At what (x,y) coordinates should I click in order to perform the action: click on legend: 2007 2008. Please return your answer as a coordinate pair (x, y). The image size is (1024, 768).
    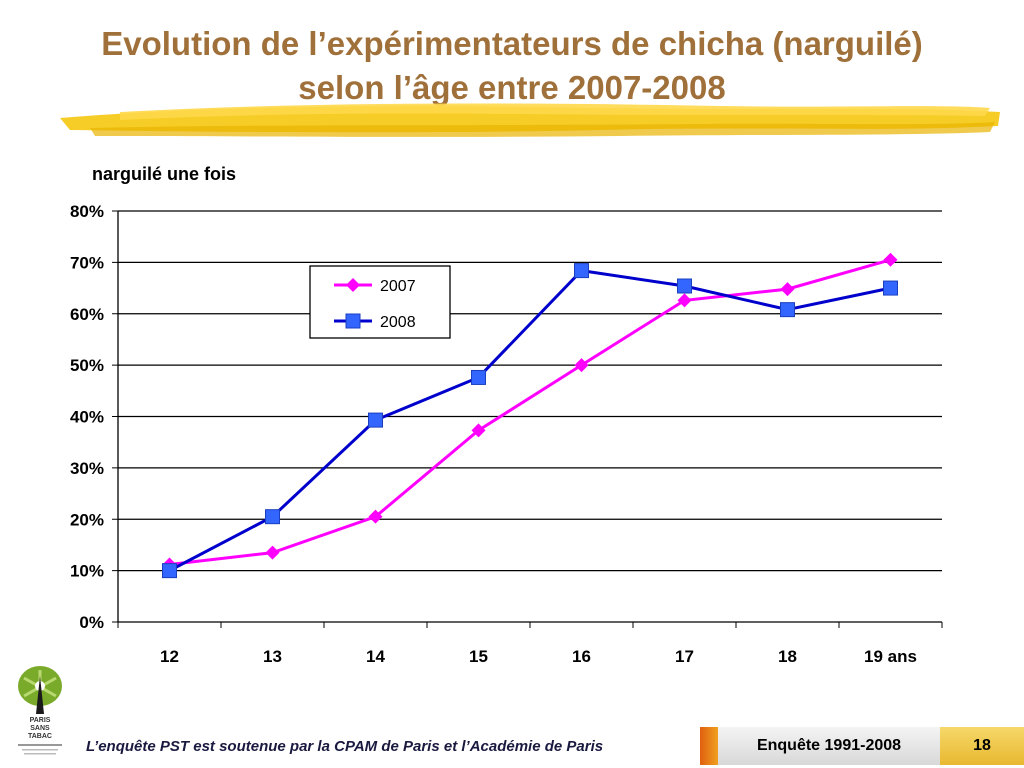
    Looking at the image, I should click on (380, 302).